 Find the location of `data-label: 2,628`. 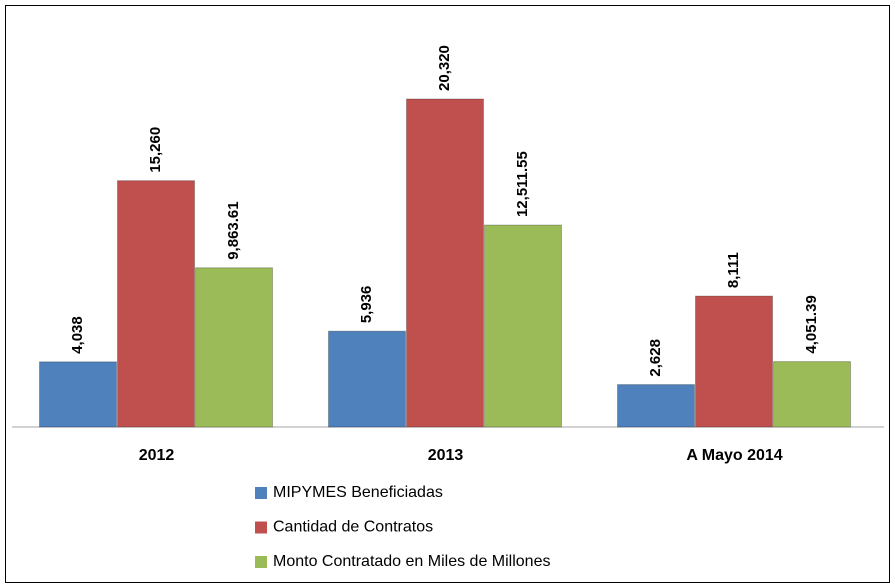

data-label: 2,628 is located at coordinates (655, 358).